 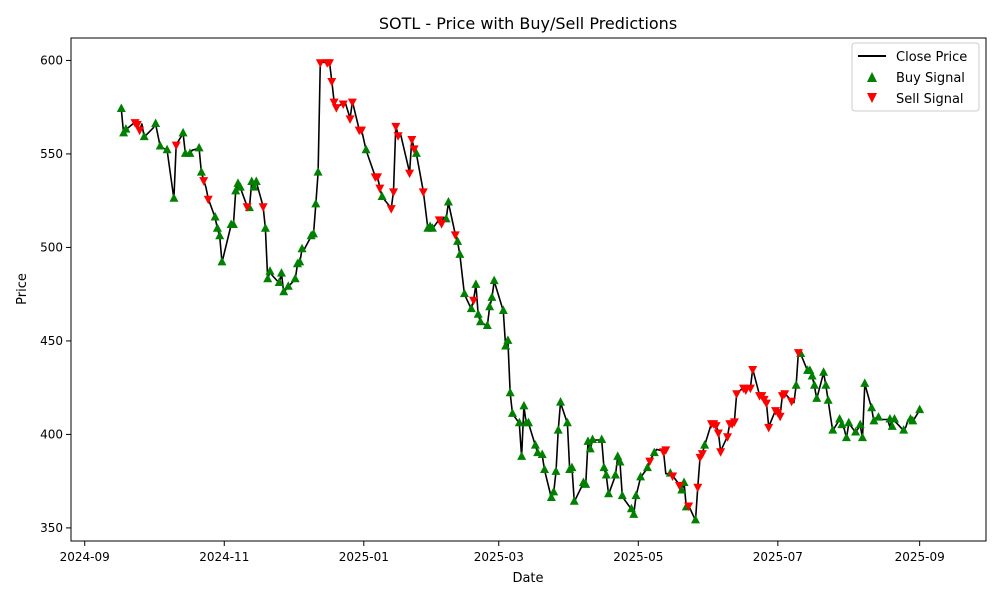 What do you see at coordinates (872, 98) in the screenshot?
I see `legend-sell-signal-icon` at bounding box center [872, 98].